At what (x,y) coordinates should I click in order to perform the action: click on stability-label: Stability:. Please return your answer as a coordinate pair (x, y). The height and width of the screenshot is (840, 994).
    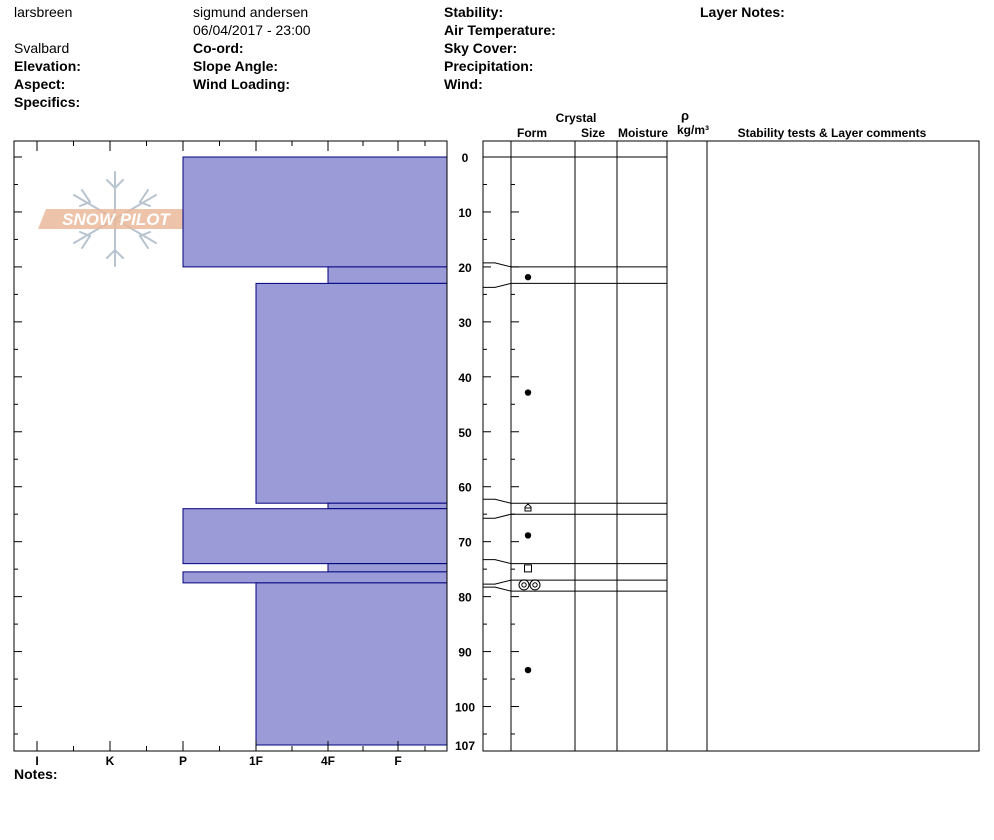
    Looking at the image, I should click on (474, 12).